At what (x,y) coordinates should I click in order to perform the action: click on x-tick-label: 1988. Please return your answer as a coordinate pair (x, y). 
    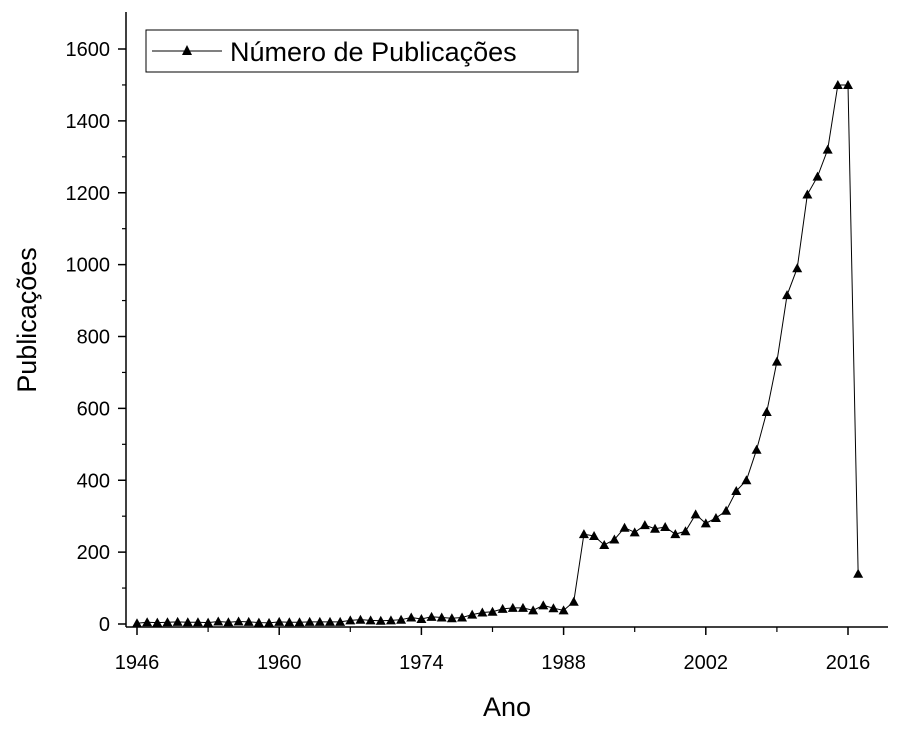
    Looking at the image, I should click on (563, 663).